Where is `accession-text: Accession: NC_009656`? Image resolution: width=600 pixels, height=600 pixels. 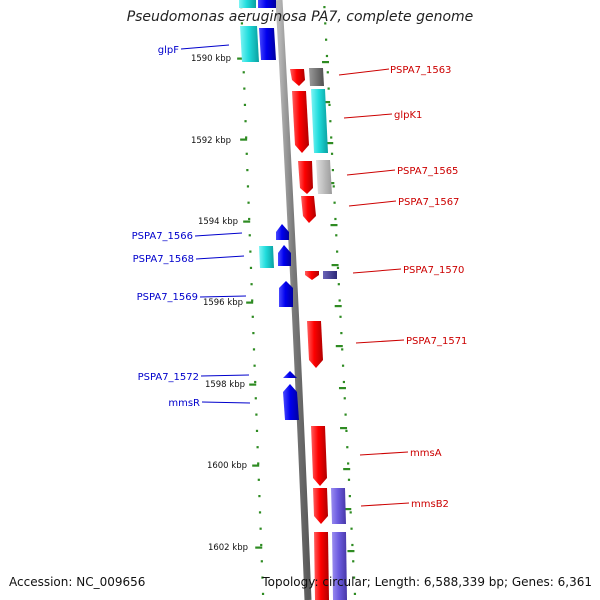 accession-text: Accession: NC_009656 is located at coordinates (77, 582).